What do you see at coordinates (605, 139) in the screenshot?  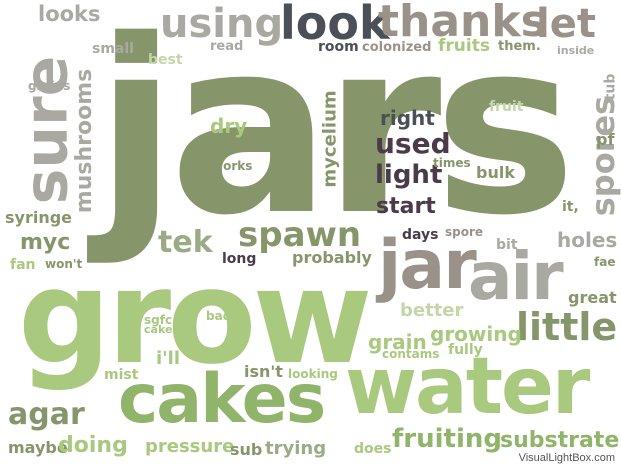 I see `word-pf: pf` at bounding box center [605, 139].